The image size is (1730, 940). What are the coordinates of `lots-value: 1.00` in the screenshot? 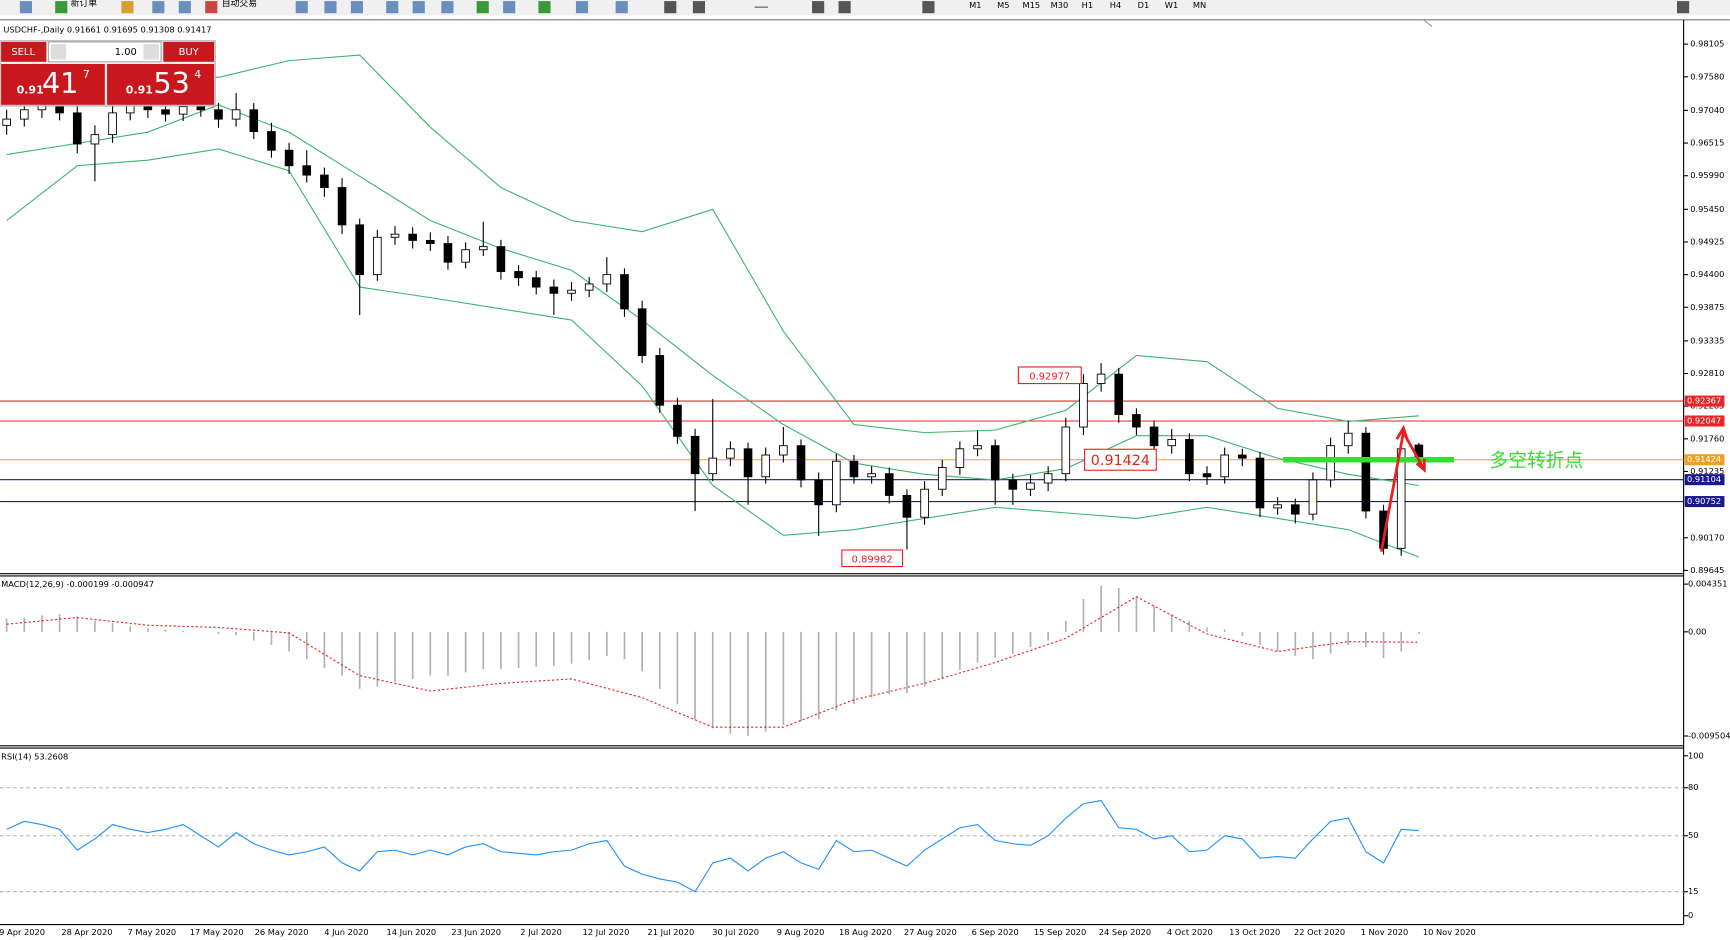 It's located at (126, 52).